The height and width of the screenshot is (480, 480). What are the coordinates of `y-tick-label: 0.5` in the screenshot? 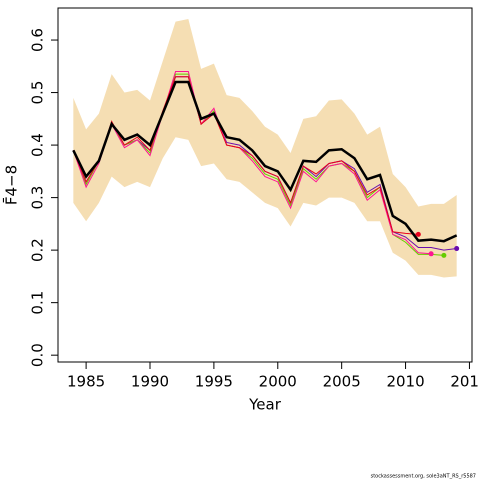 It's located at (38, 93).